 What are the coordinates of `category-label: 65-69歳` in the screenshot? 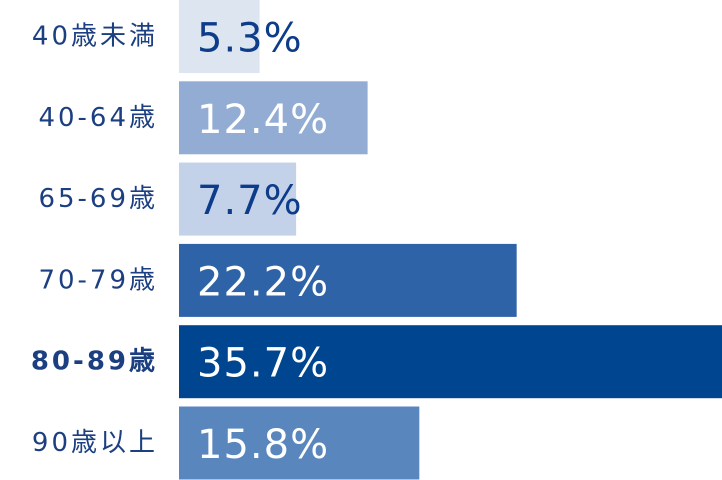 It's located at (98, 199).